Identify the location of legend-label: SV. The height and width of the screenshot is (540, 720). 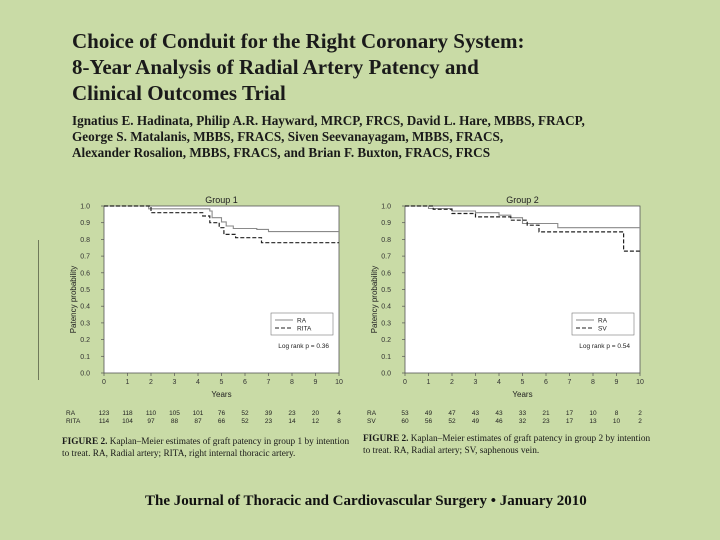
(602, 329).